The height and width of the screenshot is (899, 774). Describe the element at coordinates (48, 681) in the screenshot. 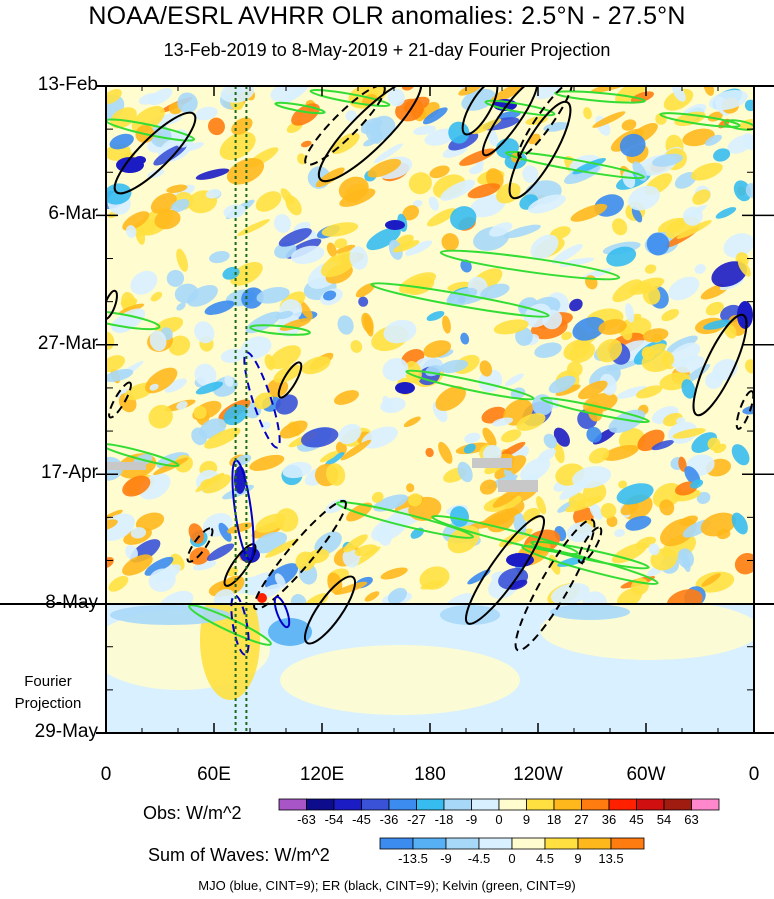

I see `fourier-label-line1: Fourier` at that location.